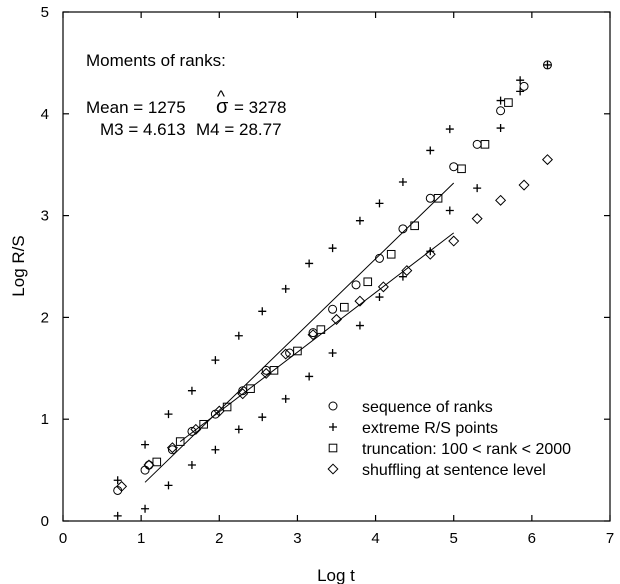 The image size is (620, 584). What do you see at coordinates (156, 60) in the screenshot?
I see `moments-heading: Moments of ranks:` at bounding box center [156, 60].